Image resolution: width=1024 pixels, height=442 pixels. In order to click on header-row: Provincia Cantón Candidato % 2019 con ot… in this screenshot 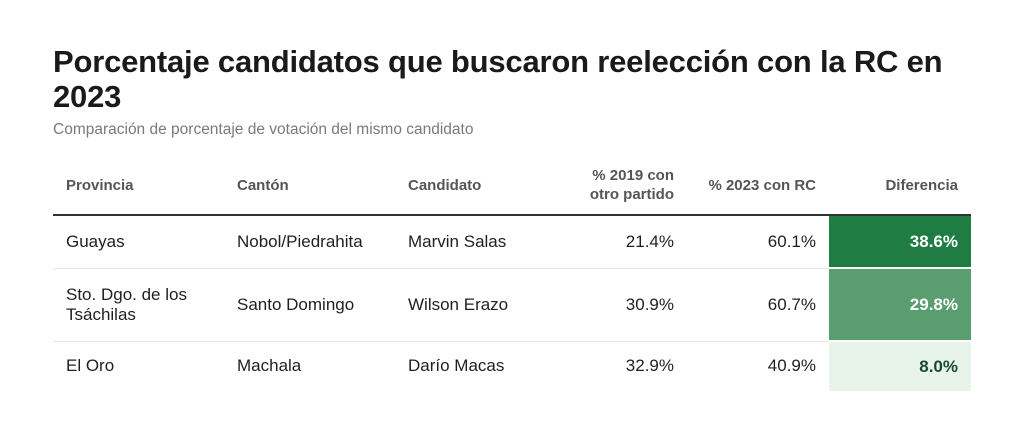, I will do `click(512, 186)`.